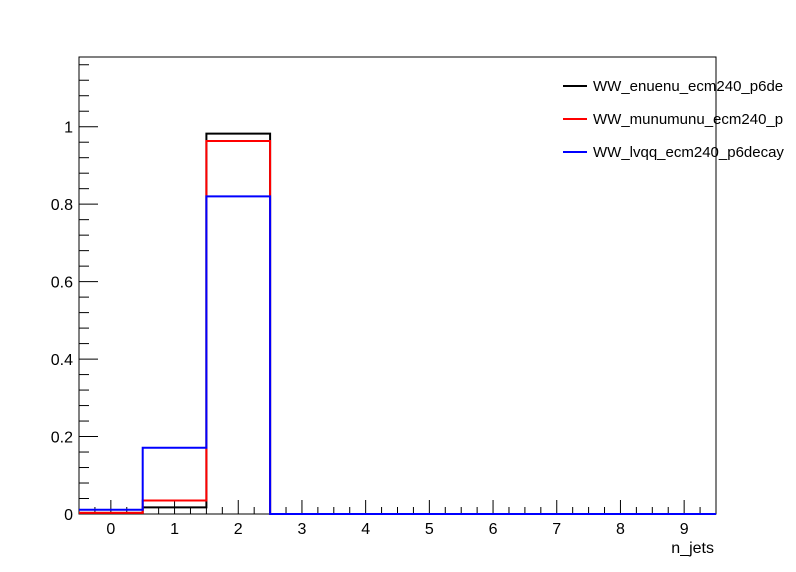 This screenshot has width=796, height=572. I want to click on x-tick-label: 0, so click(110, 529).